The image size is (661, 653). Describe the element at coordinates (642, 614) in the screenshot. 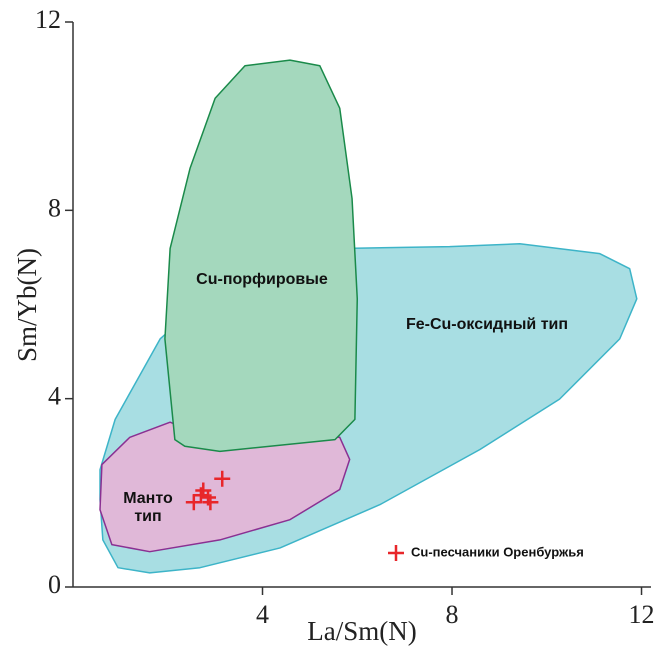

I see `x-tick-label: 12` at that location.